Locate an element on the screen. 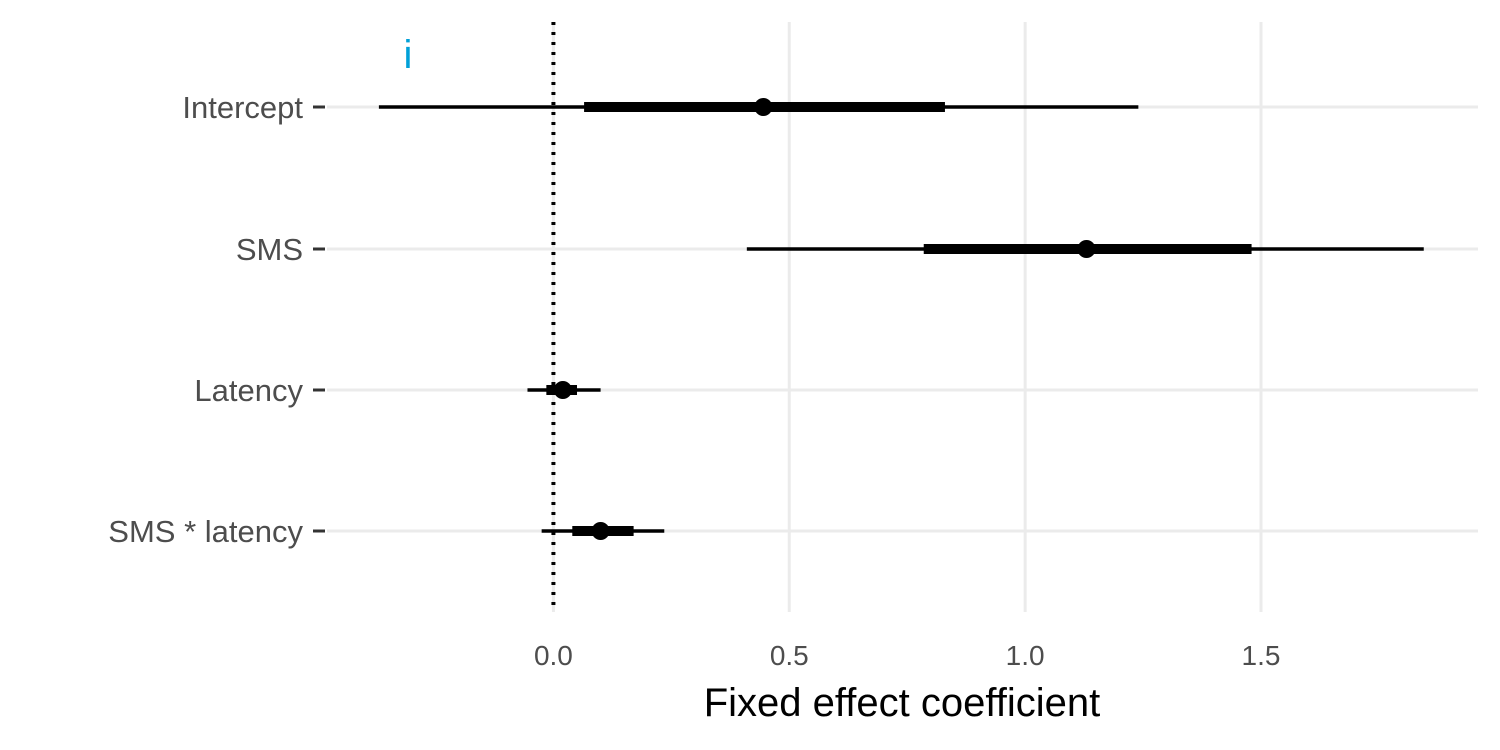  y-tick-label: SMS is located at coordinates (269, 249).